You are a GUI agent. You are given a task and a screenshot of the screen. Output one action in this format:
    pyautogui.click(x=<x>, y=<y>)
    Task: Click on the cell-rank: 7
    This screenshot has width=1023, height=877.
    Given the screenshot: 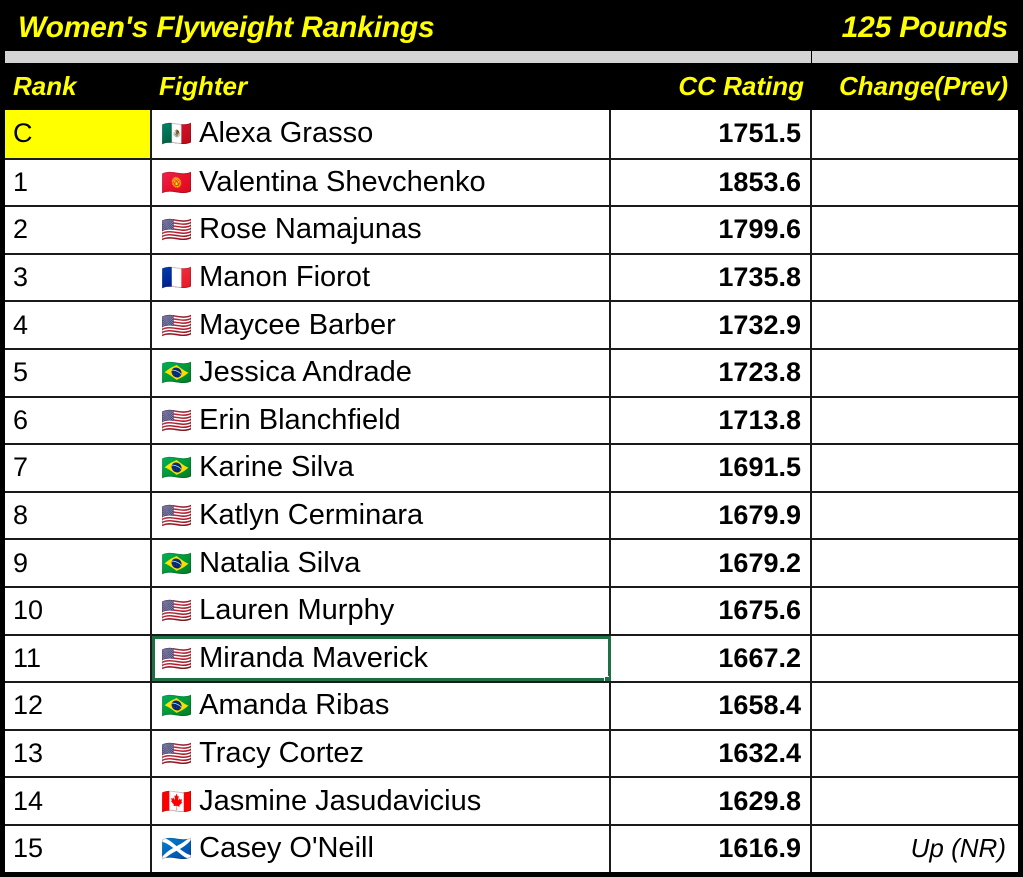 What is the action you would take?
    pyautogui.click(x=78, y=468)
    